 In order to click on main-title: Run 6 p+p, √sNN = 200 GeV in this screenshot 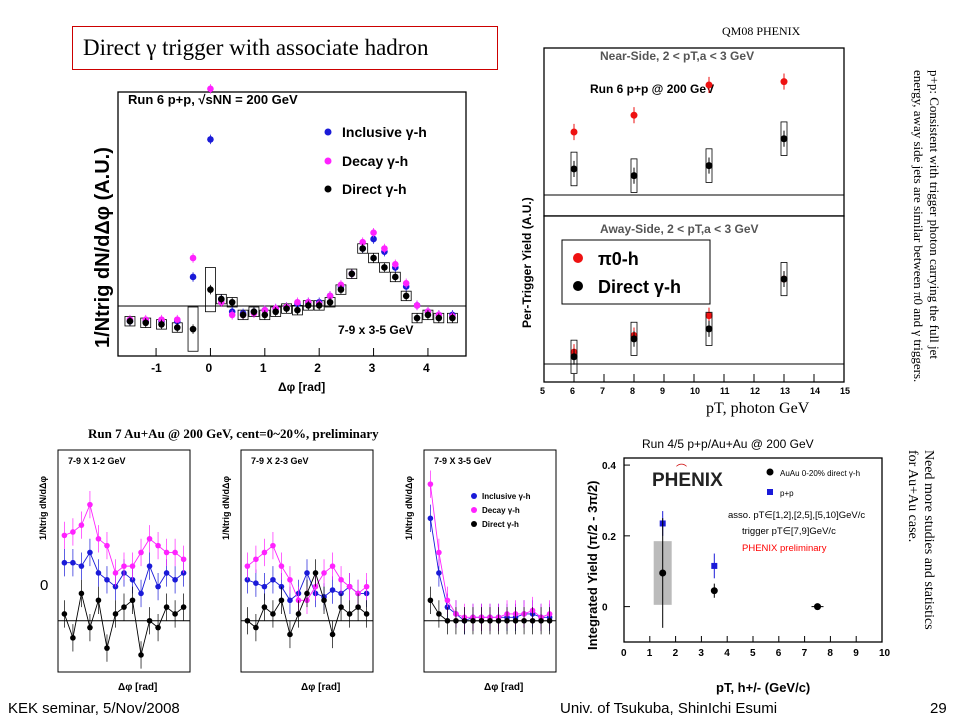, I will do `click(213, 99)`.